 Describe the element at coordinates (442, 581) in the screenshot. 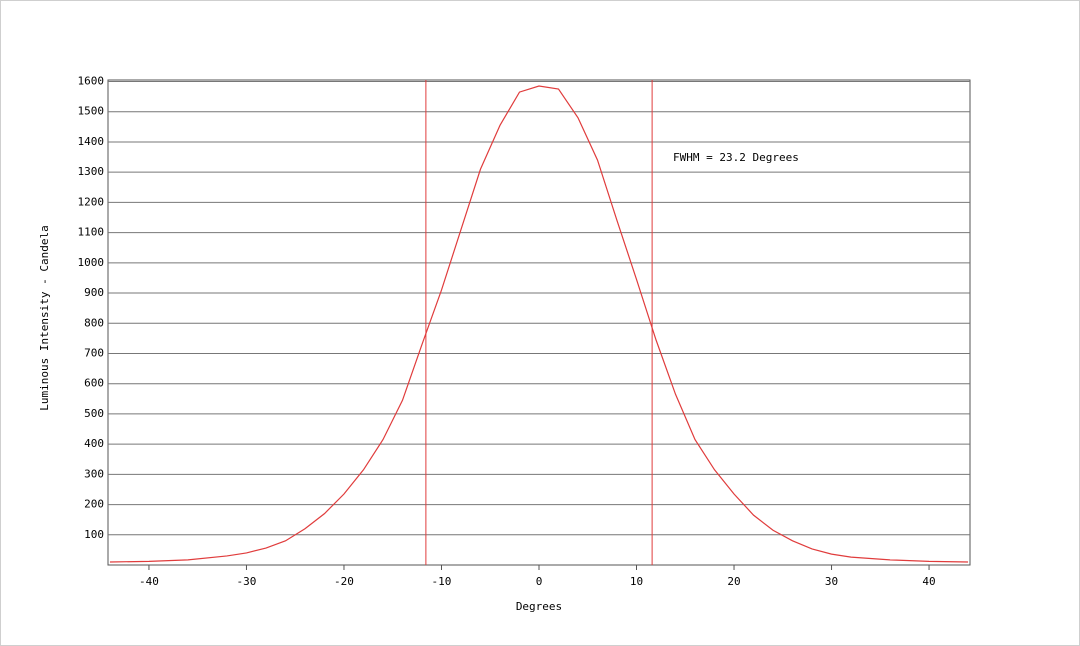

I see `x-tick-label: -10` at that location.